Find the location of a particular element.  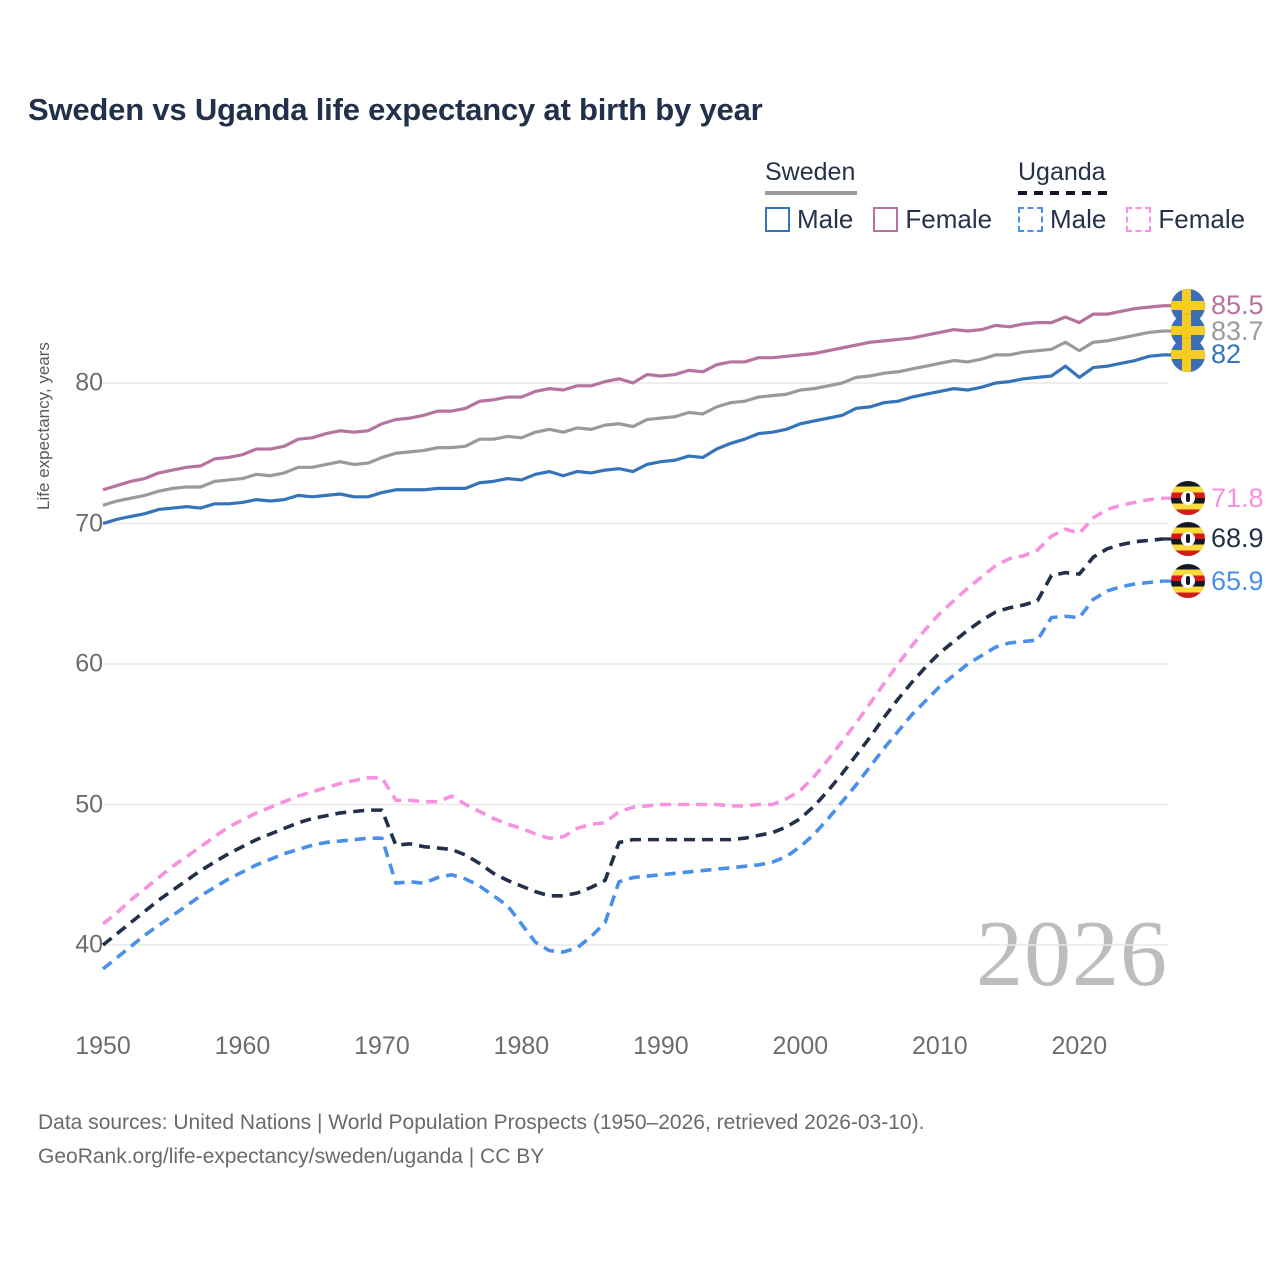

endpoint-value: 85.5 is located at coordinates (1237, 305).